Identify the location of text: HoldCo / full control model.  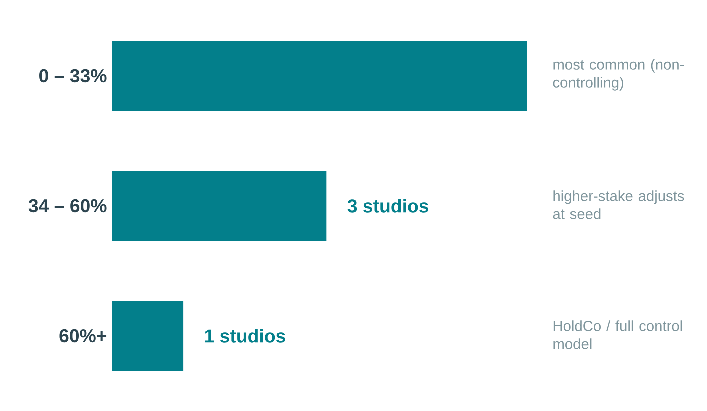
(618, 335).